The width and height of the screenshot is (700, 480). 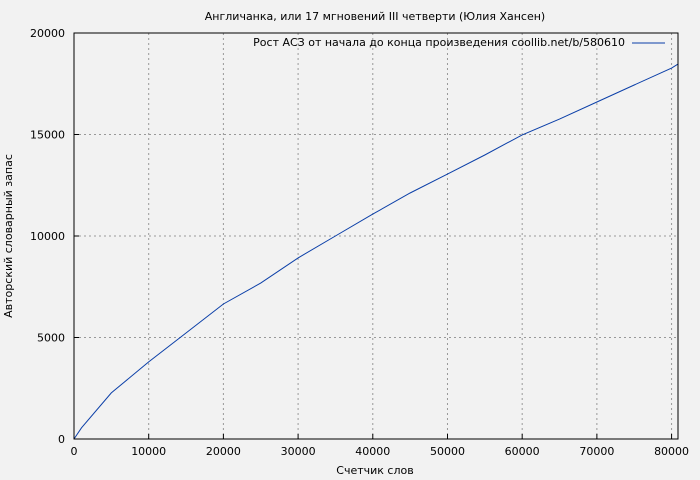 I want to click on x-tick-label: 80000, so click(x=671, y=451).